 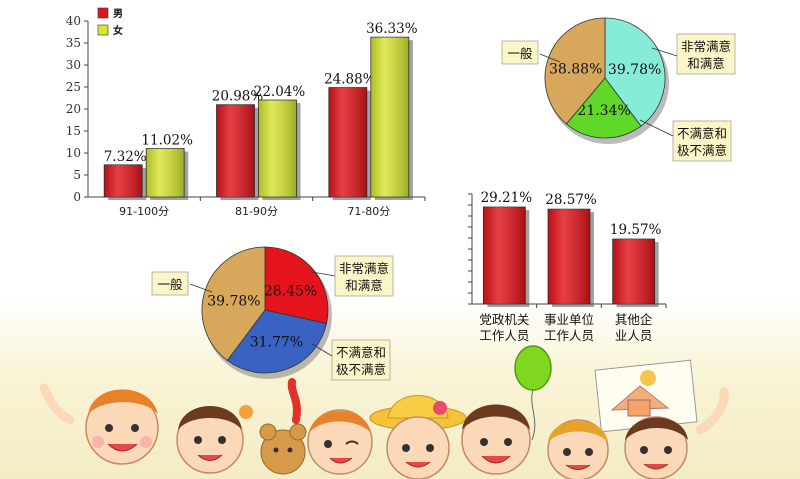 I want to click on x-tick-label: 71-80分, so click(x=368, y=211).